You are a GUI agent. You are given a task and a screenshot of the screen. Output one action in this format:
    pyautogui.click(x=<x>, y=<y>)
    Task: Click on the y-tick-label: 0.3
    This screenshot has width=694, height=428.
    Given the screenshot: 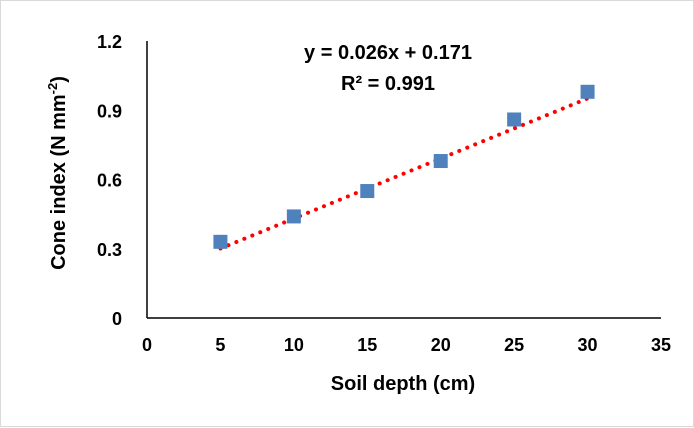 What is the action you would take?
    pyautogui.click(x=109, y=250)
    